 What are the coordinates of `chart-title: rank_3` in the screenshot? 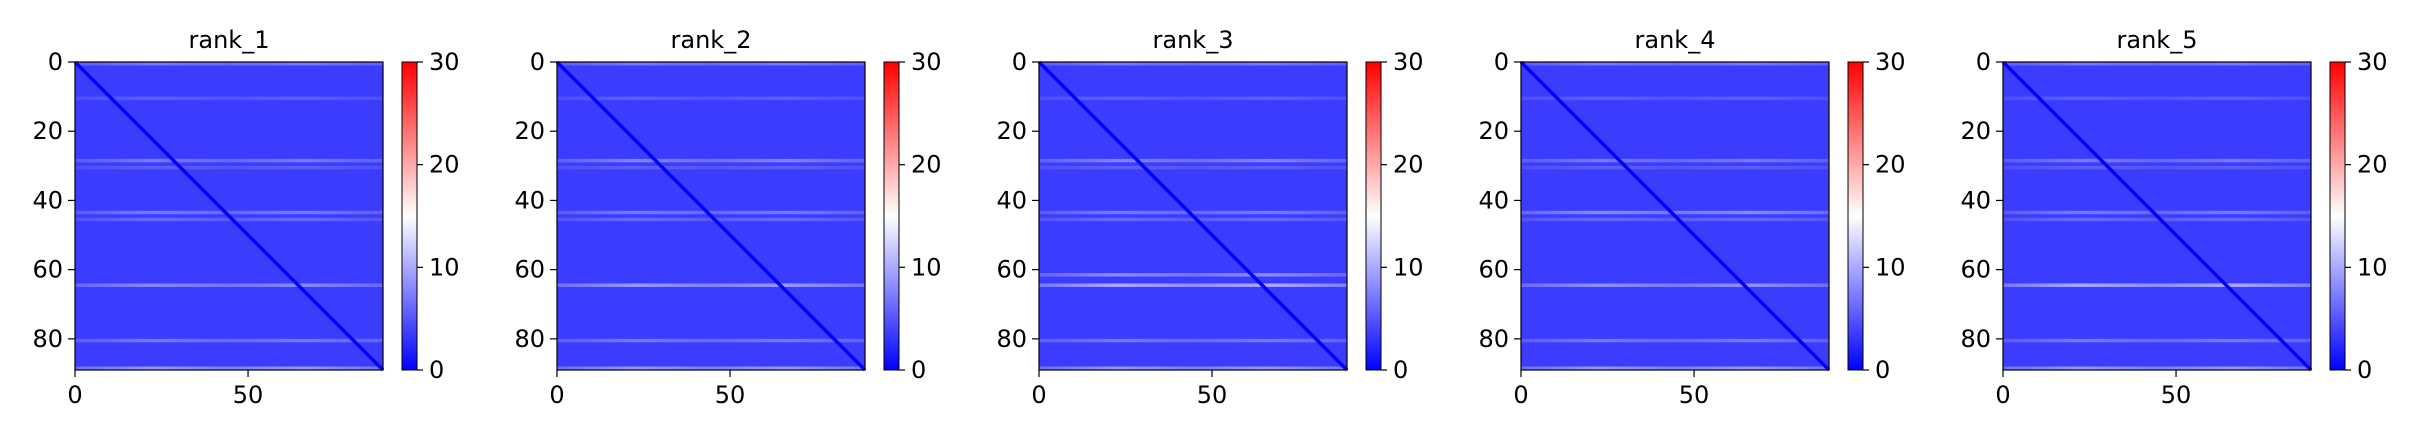 It's located at (1193, 40).